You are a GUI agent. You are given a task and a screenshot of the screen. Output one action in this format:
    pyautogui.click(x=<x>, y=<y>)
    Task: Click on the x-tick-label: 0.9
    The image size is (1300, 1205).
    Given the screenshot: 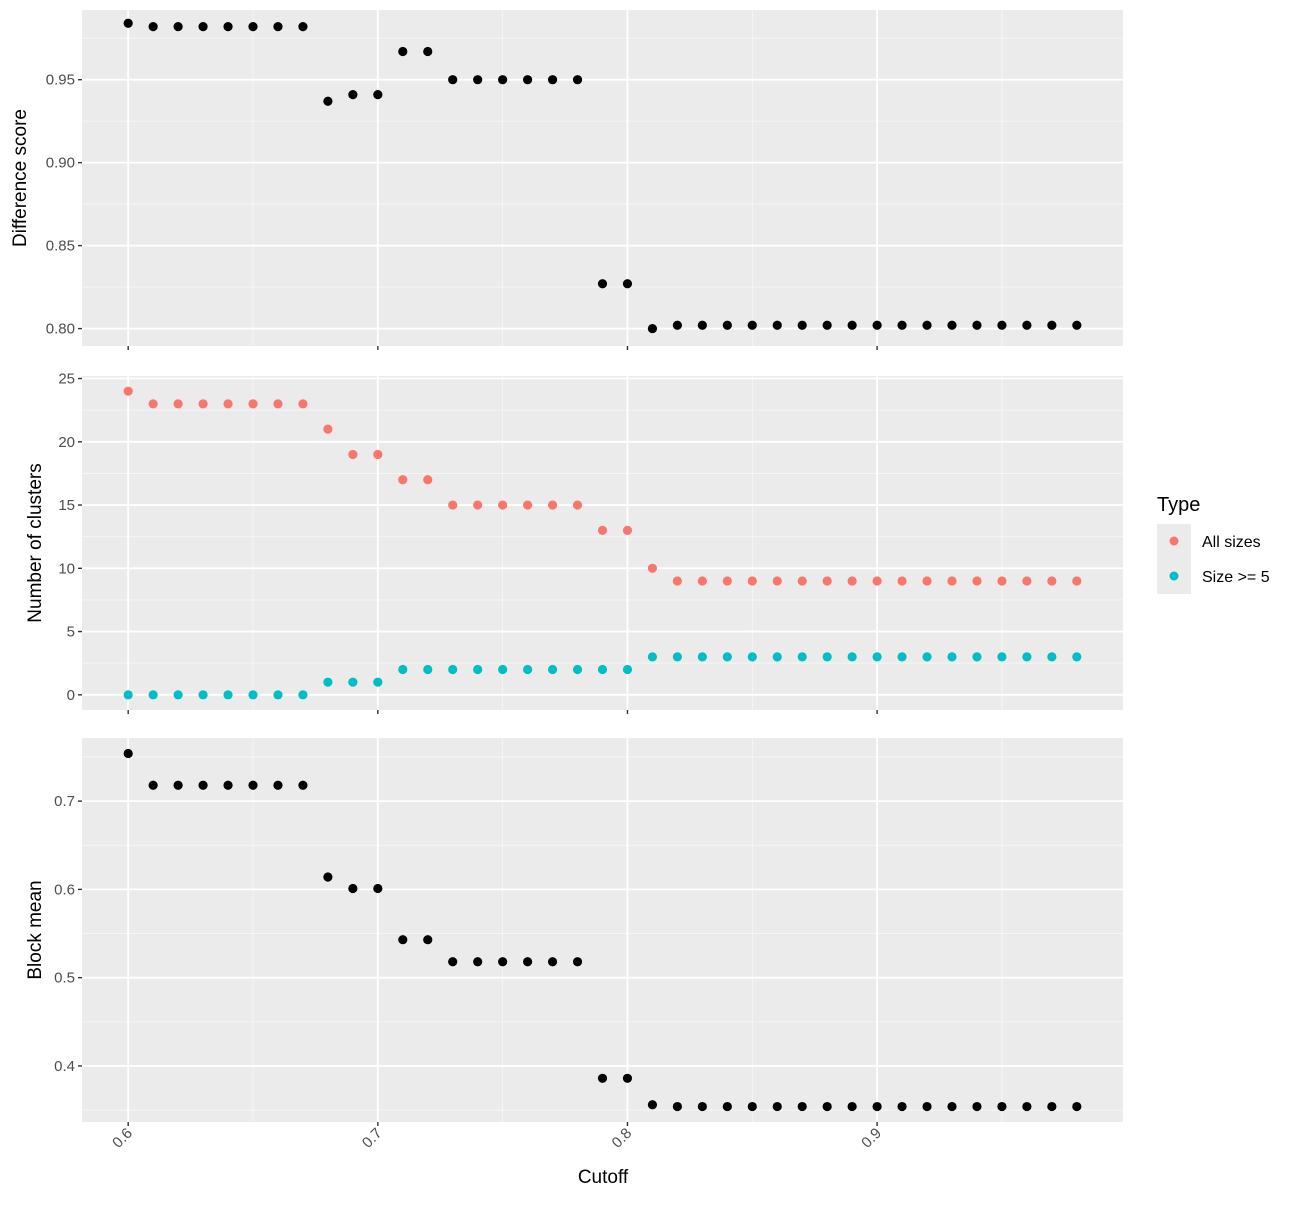 What is the action you would take?
    pyautogui.click(x=871, y=1138)
    